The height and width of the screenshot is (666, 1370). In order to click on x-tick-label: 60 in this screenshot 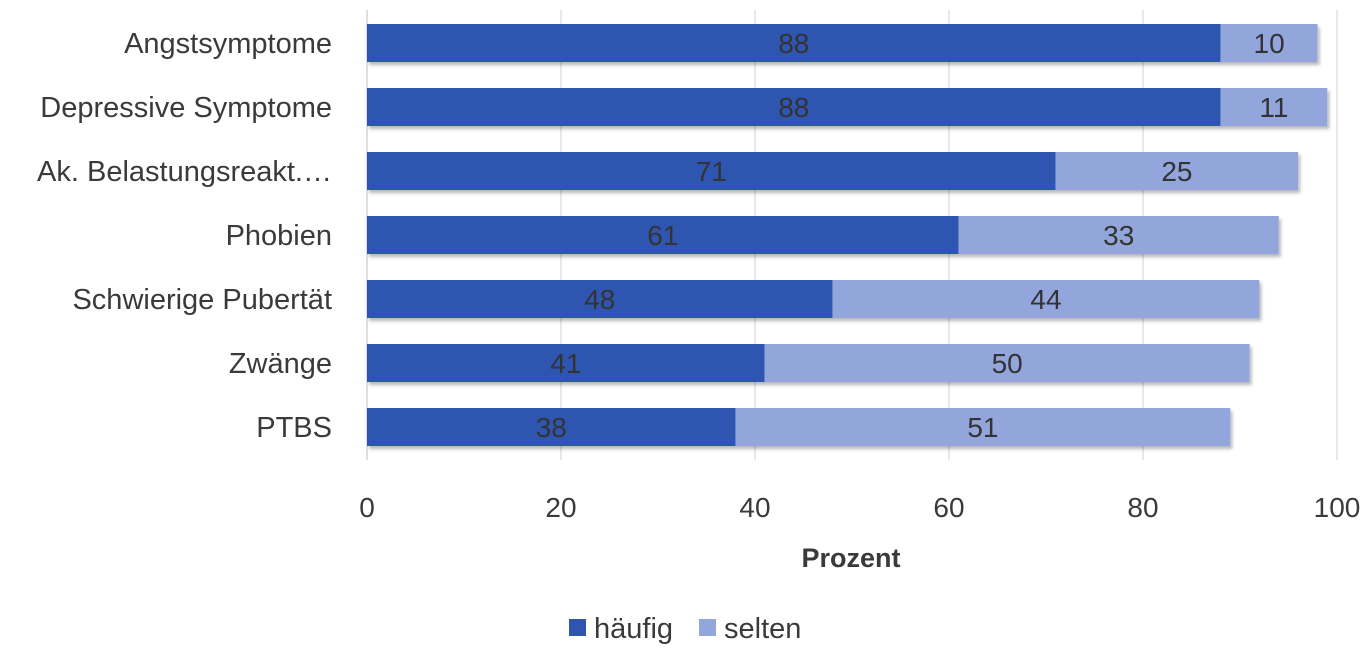, I will do `click(948, 507)`.